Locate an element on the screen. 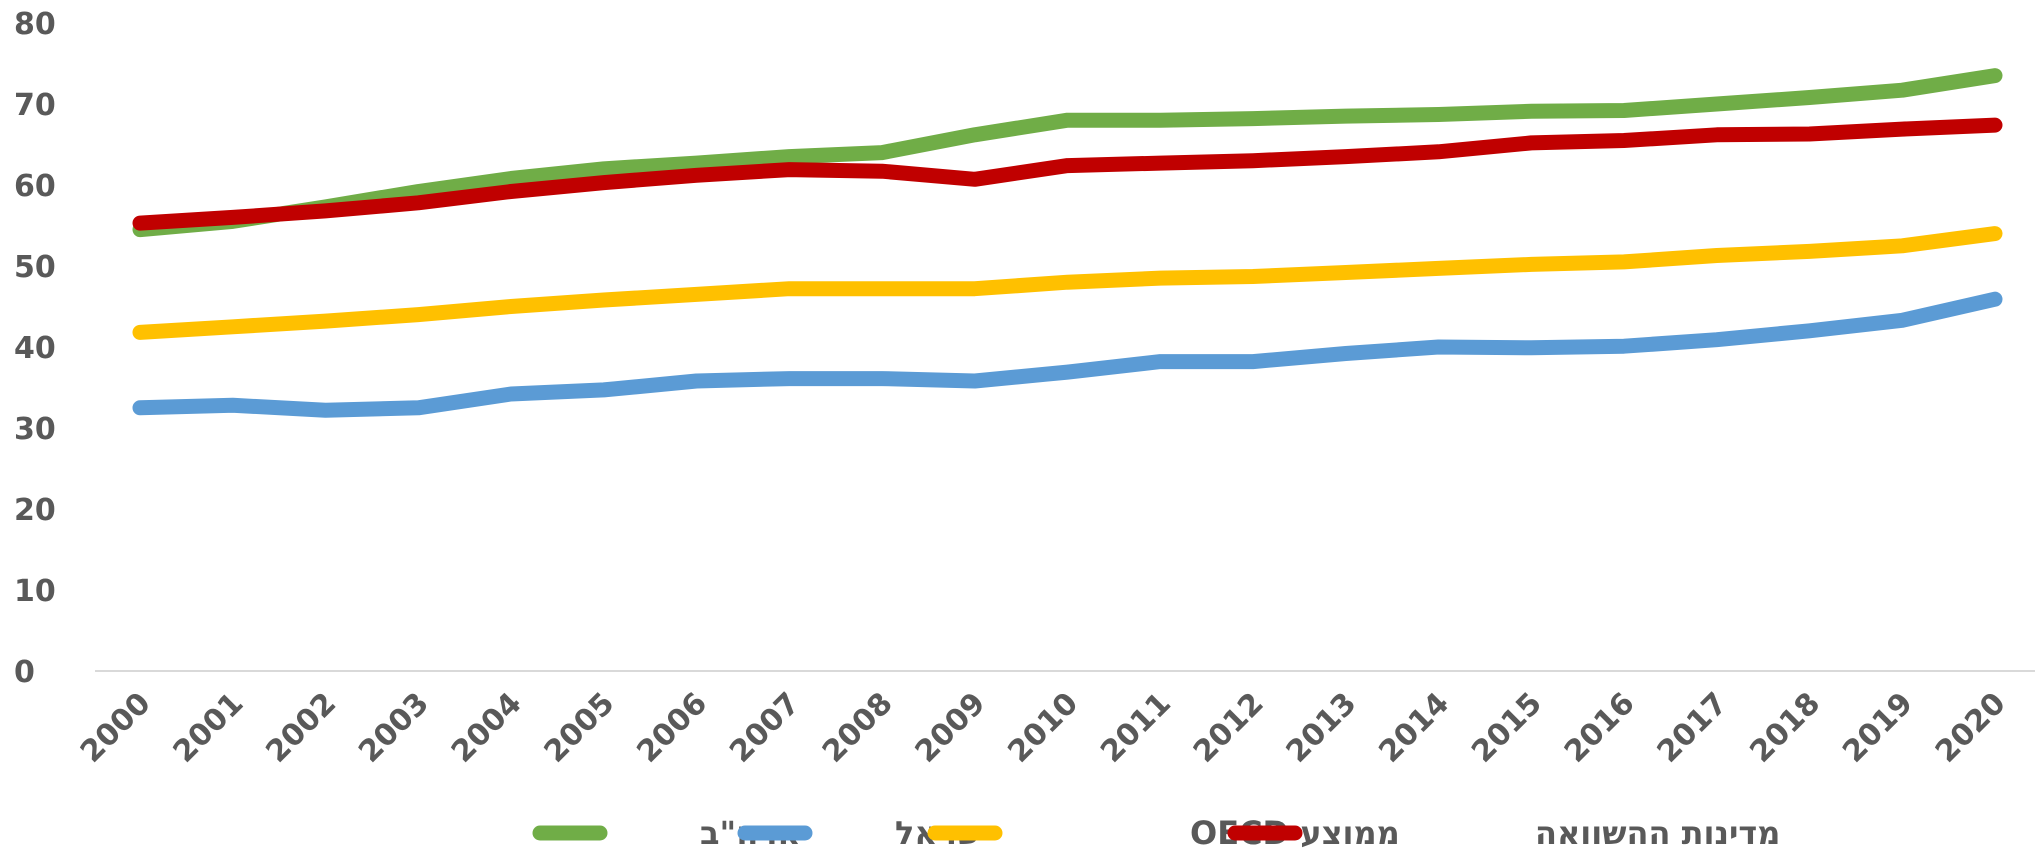  x-tick-label: 2005 is located at coordinates (580, 728).